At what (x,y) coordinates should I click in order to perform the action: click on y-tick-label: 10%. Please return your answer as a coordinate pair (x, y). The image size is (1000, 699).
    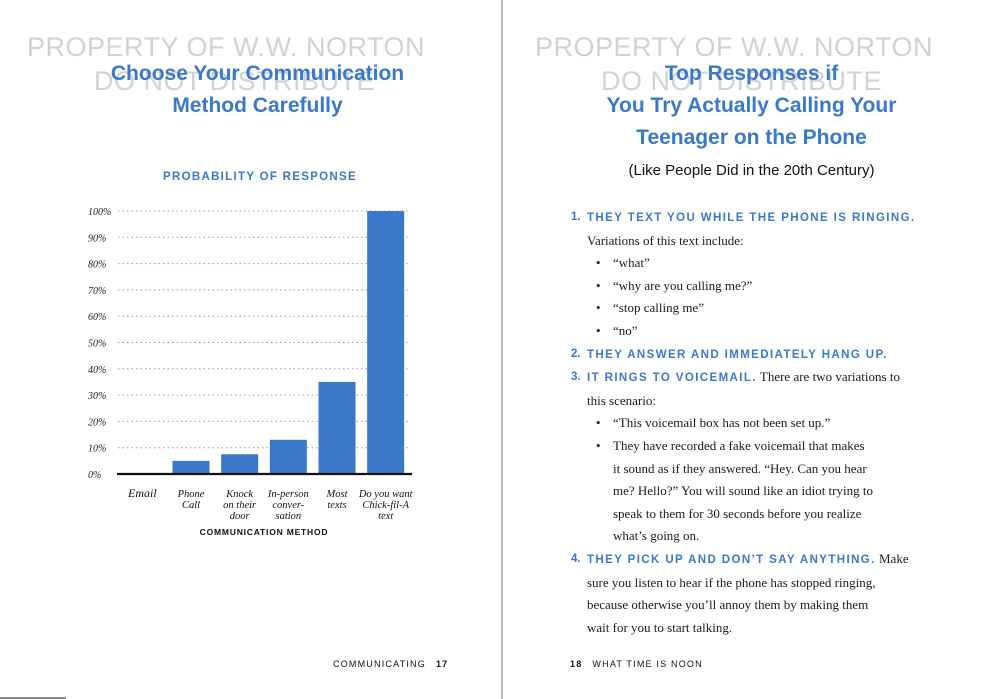
    Looking at the image, I should click on (97, 449).